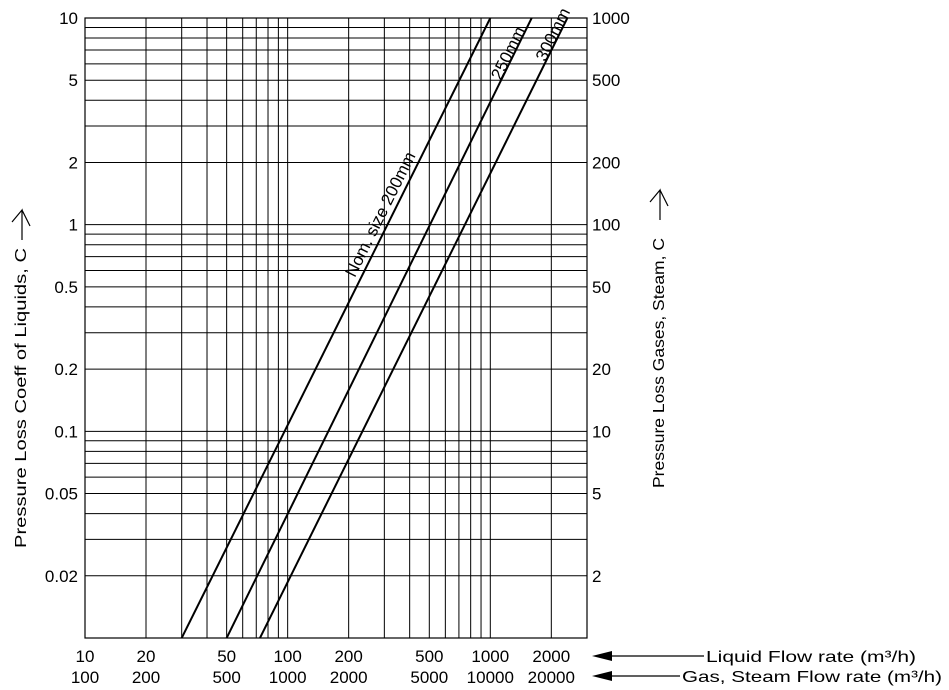  Describe the element at coordinates (606, 162) in the screenshot. I see `y2-tick-label: 200` at that location.